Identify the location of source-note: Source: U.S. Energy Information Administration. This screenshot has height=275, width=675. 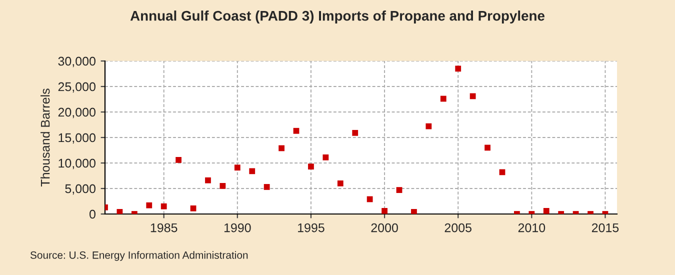
(139, 256).